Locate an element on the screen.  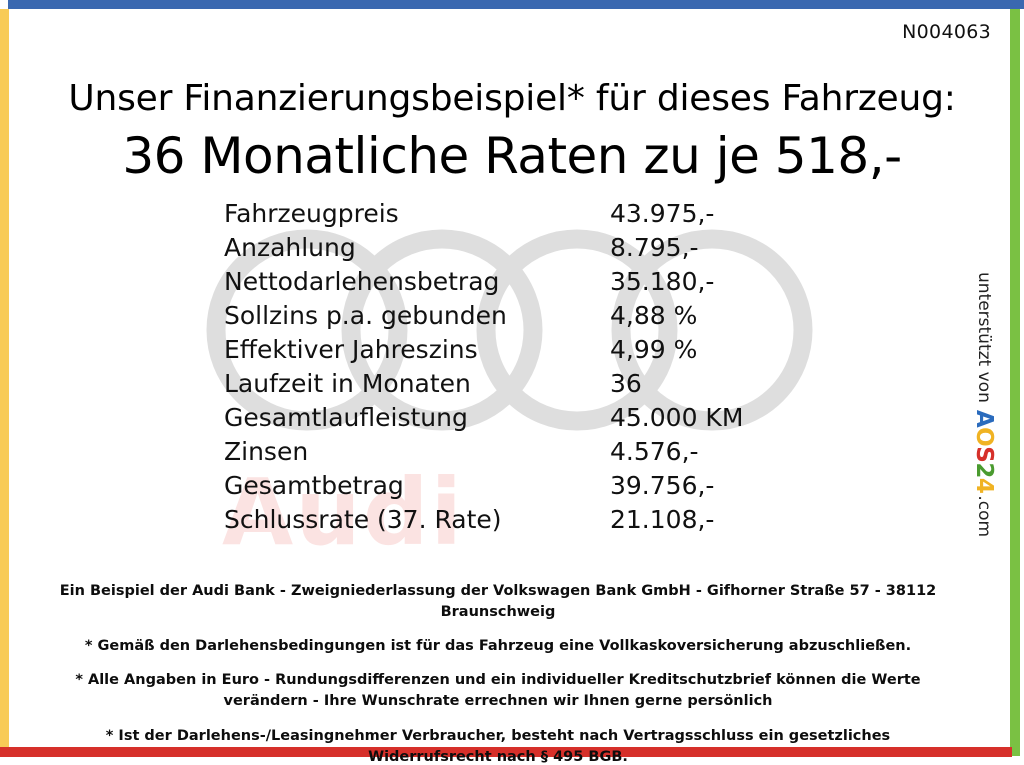
aos24-letter-s: S is located at coordinates (984, 454).